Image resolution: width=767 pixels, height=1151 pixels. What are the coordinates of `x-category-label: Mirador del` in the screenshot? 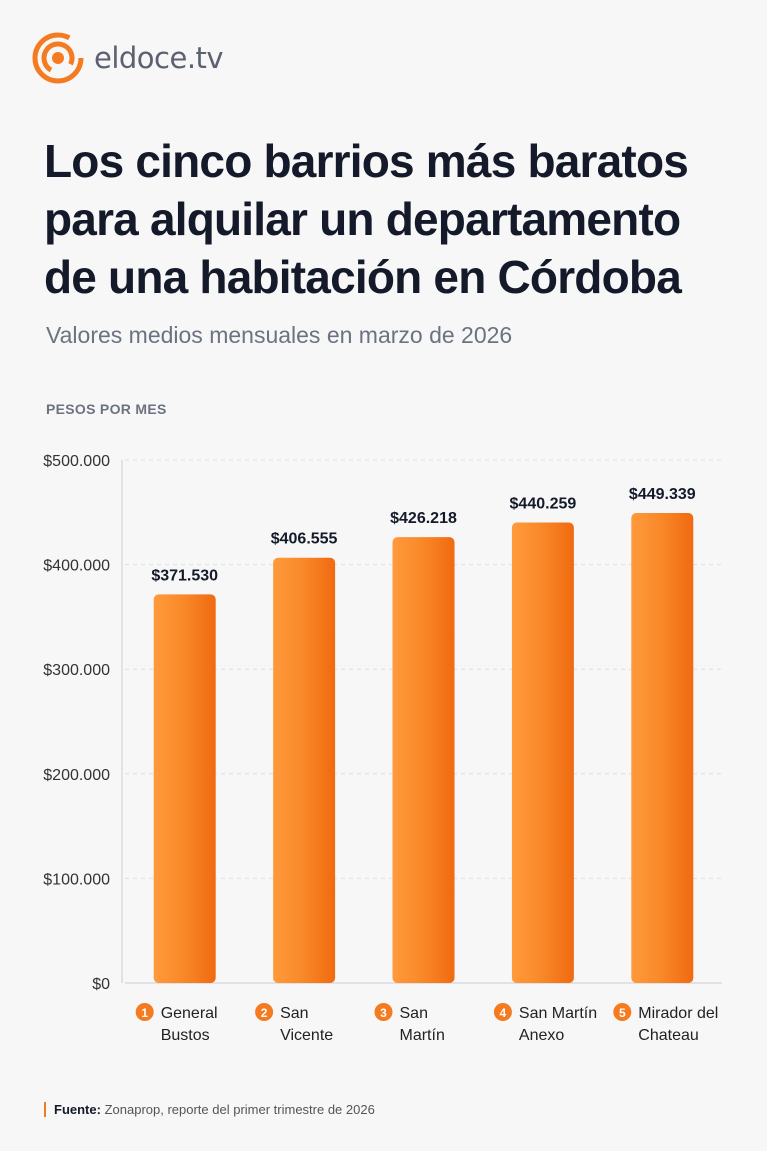 It's located at (678, 1013).